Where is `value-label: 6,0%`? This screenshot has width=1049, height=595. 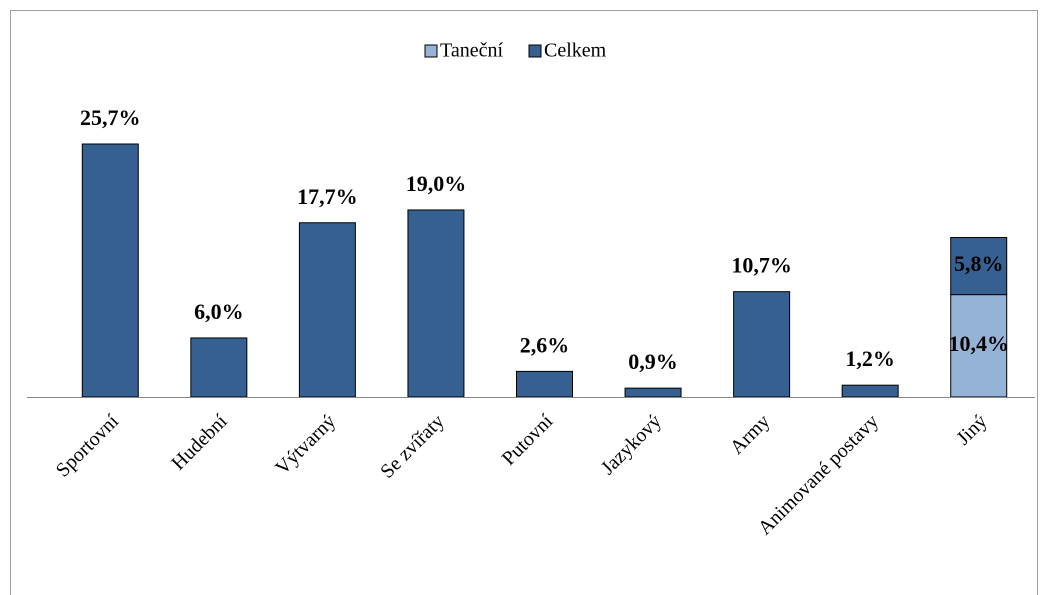 value-label: 6,0% is located at coordinates (219, 311).